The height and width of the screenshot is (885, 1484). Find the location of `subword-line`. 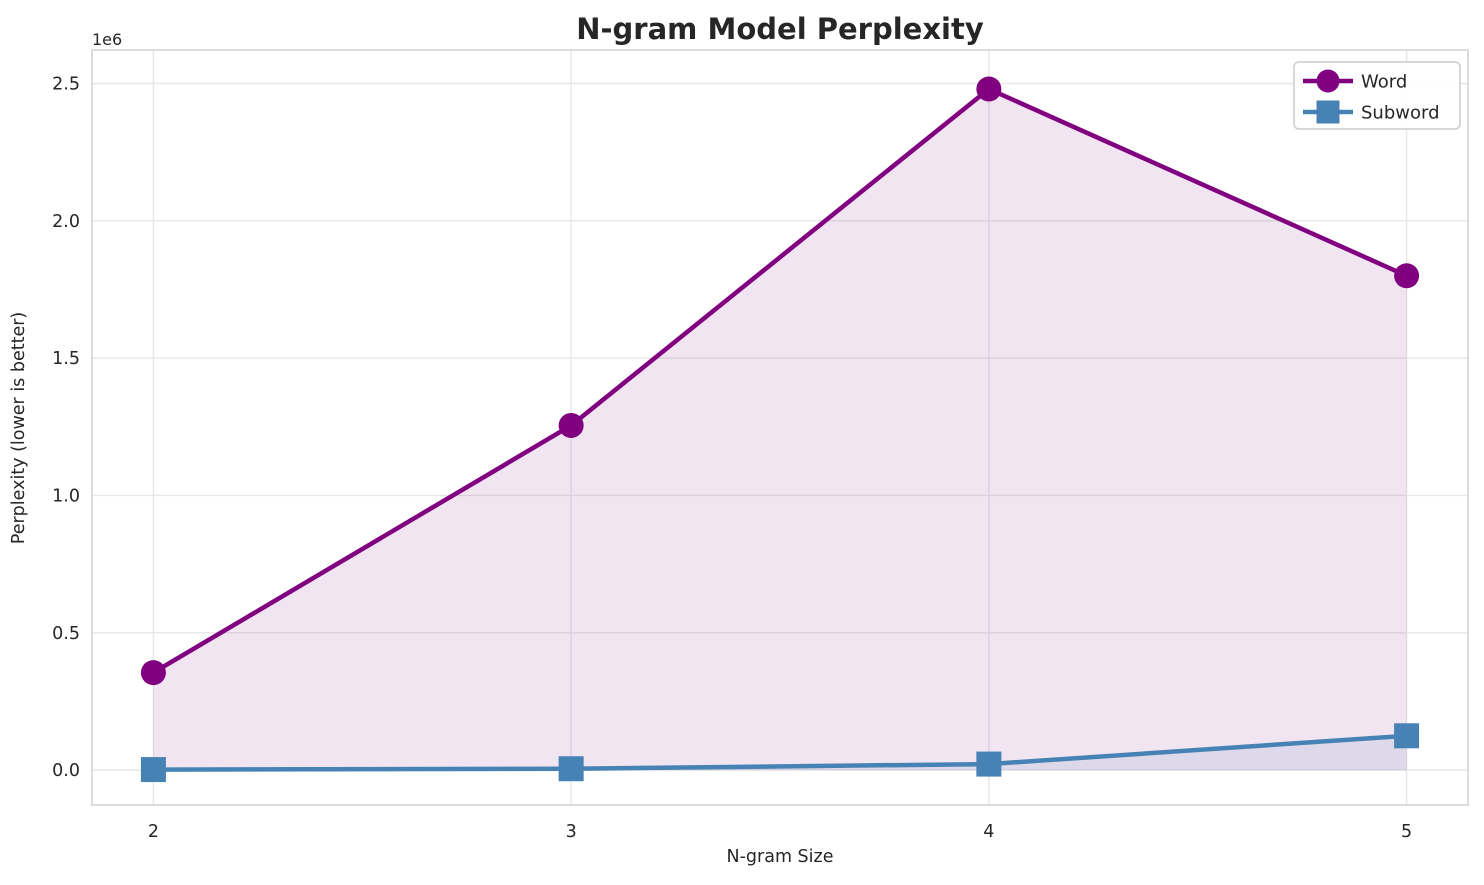

subword-line is located at coordinates (780, 752).